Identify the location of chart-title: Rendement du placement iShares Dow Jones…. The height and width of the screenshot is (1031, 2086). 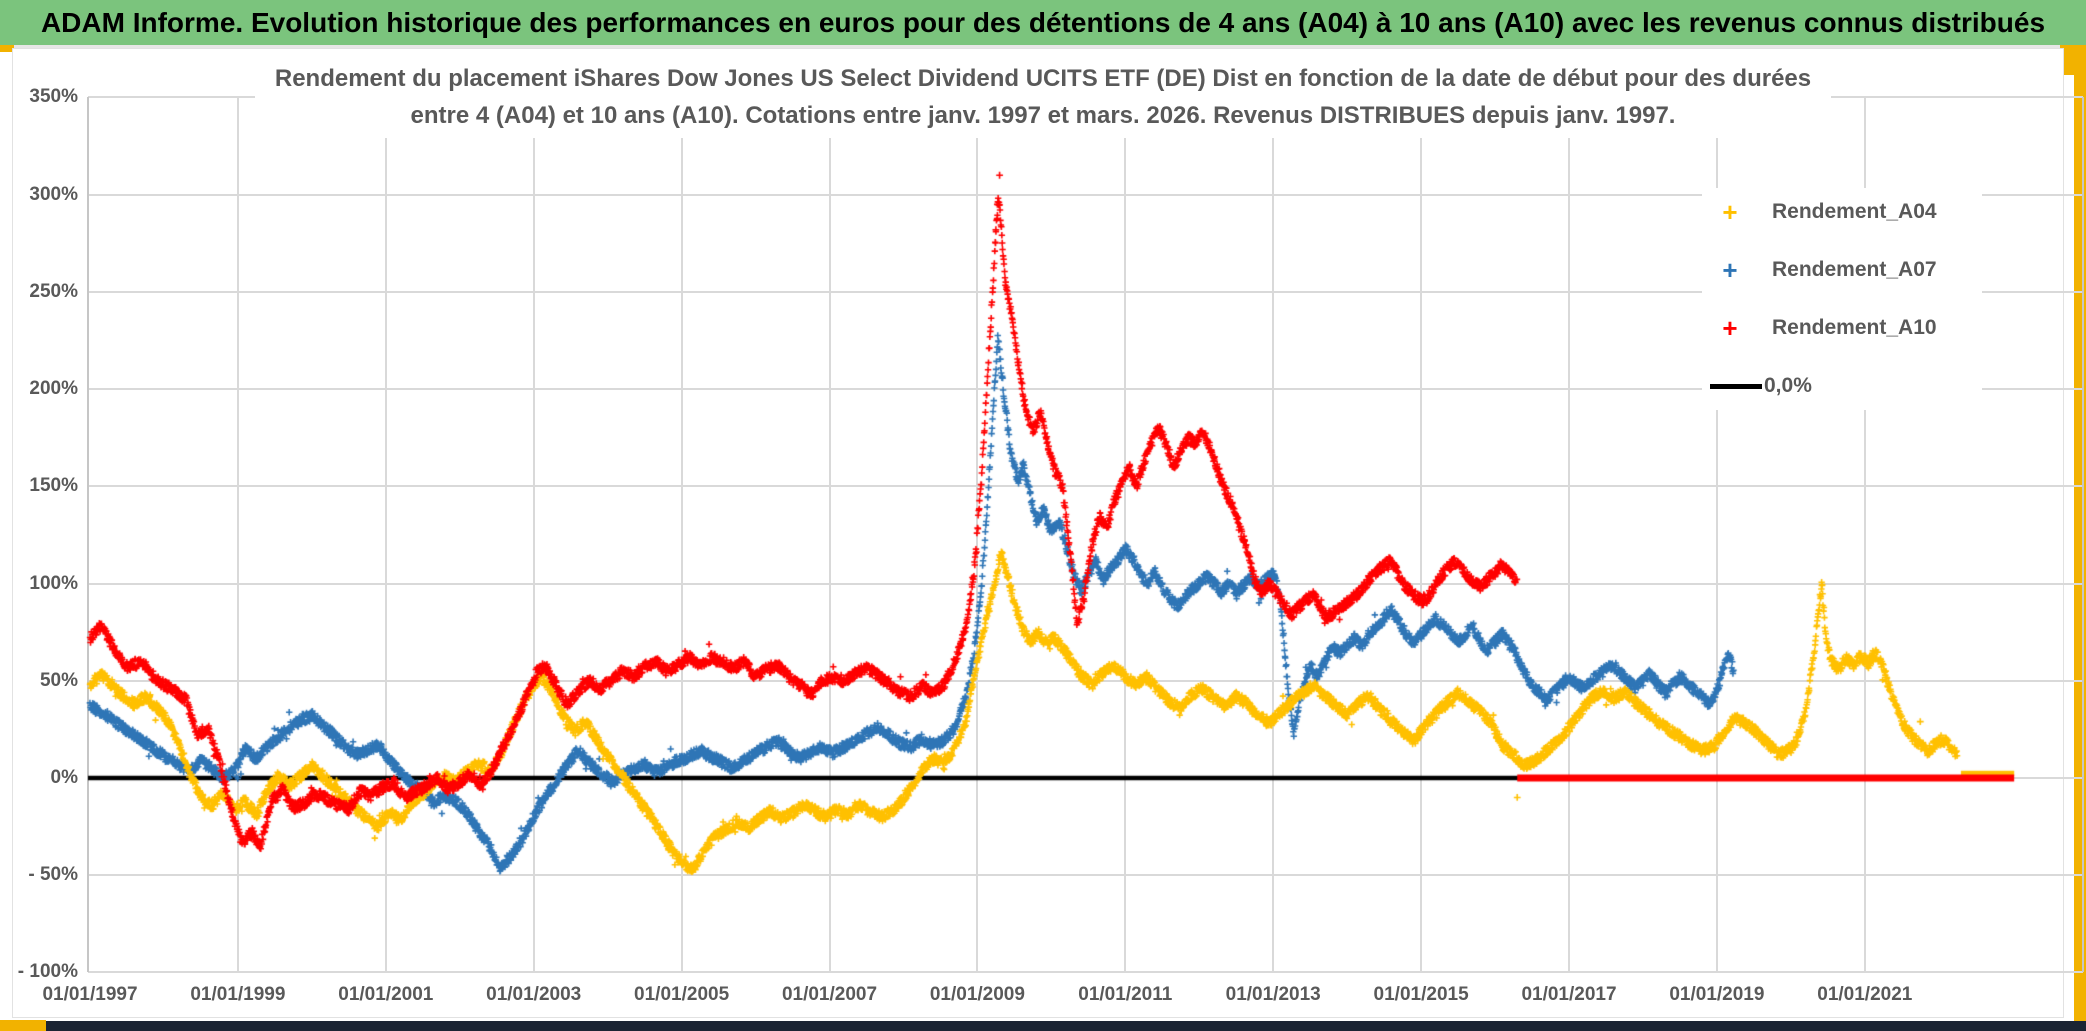
(1043, 97).